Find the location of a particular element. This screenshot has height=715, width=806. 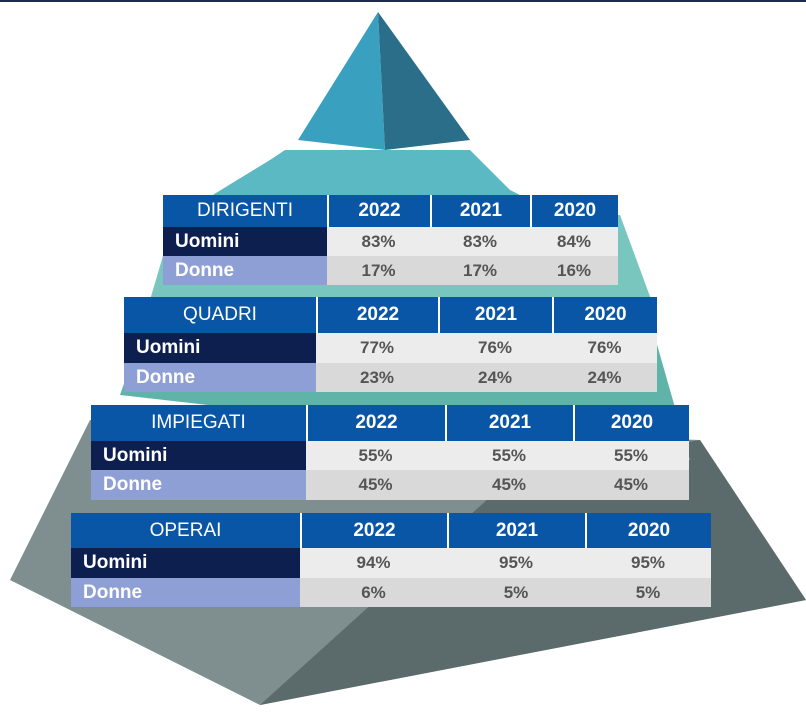

category-title: DIRIGENTI is located at coordinates (245, 211).